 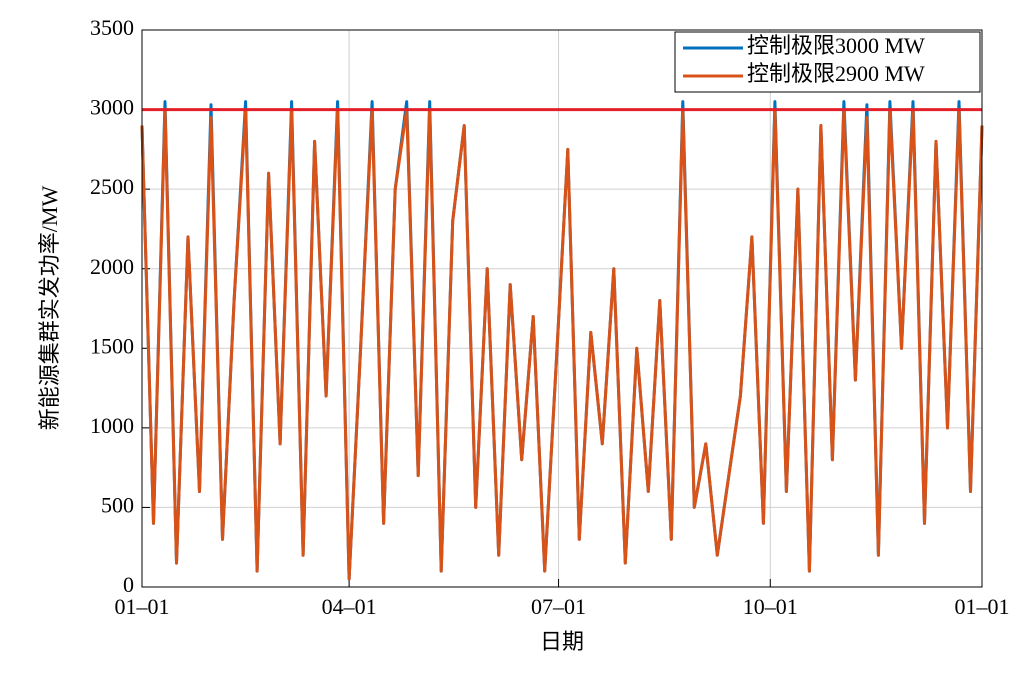 I want to click on x-tick-label: 04–01, so click(x=349, y=606).